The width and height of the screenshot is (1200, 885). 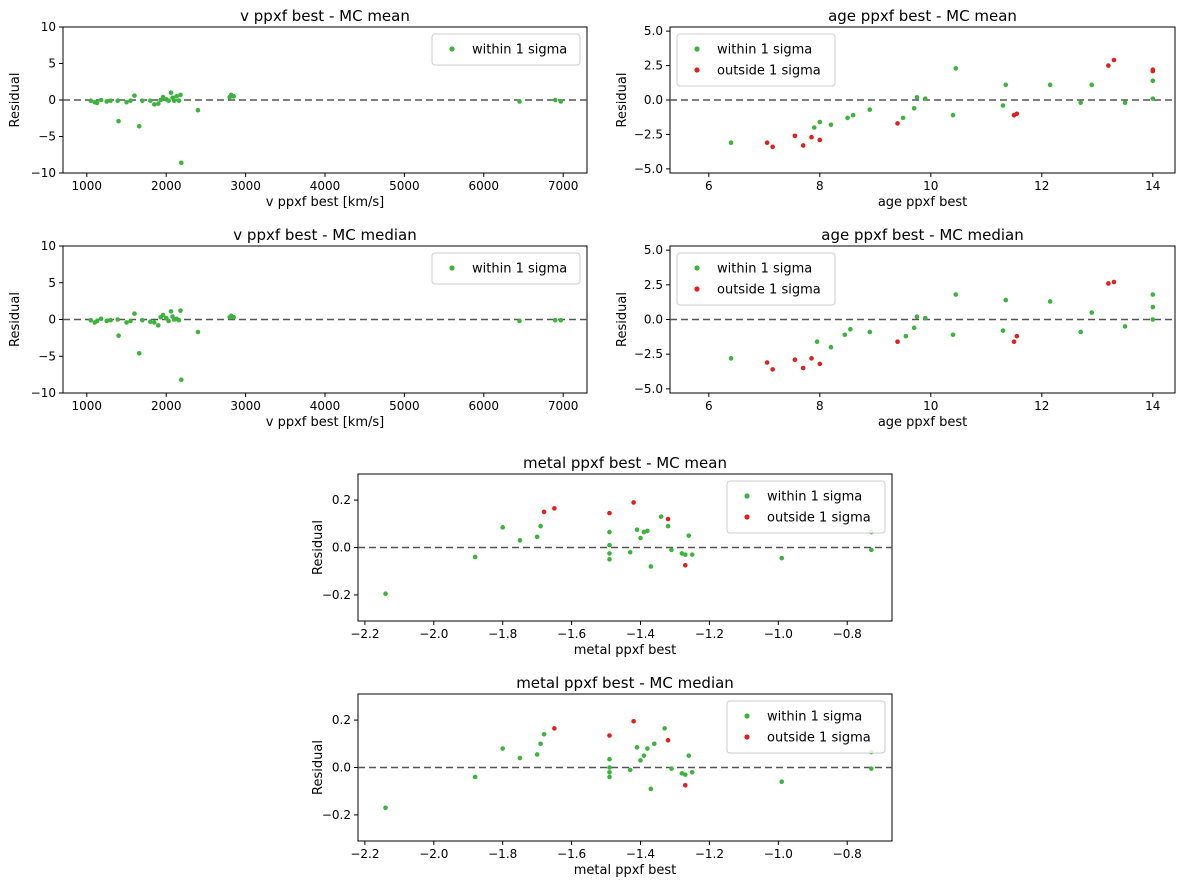 I want to click on x-tick-label: −2.0, so click(x=433, y=634).